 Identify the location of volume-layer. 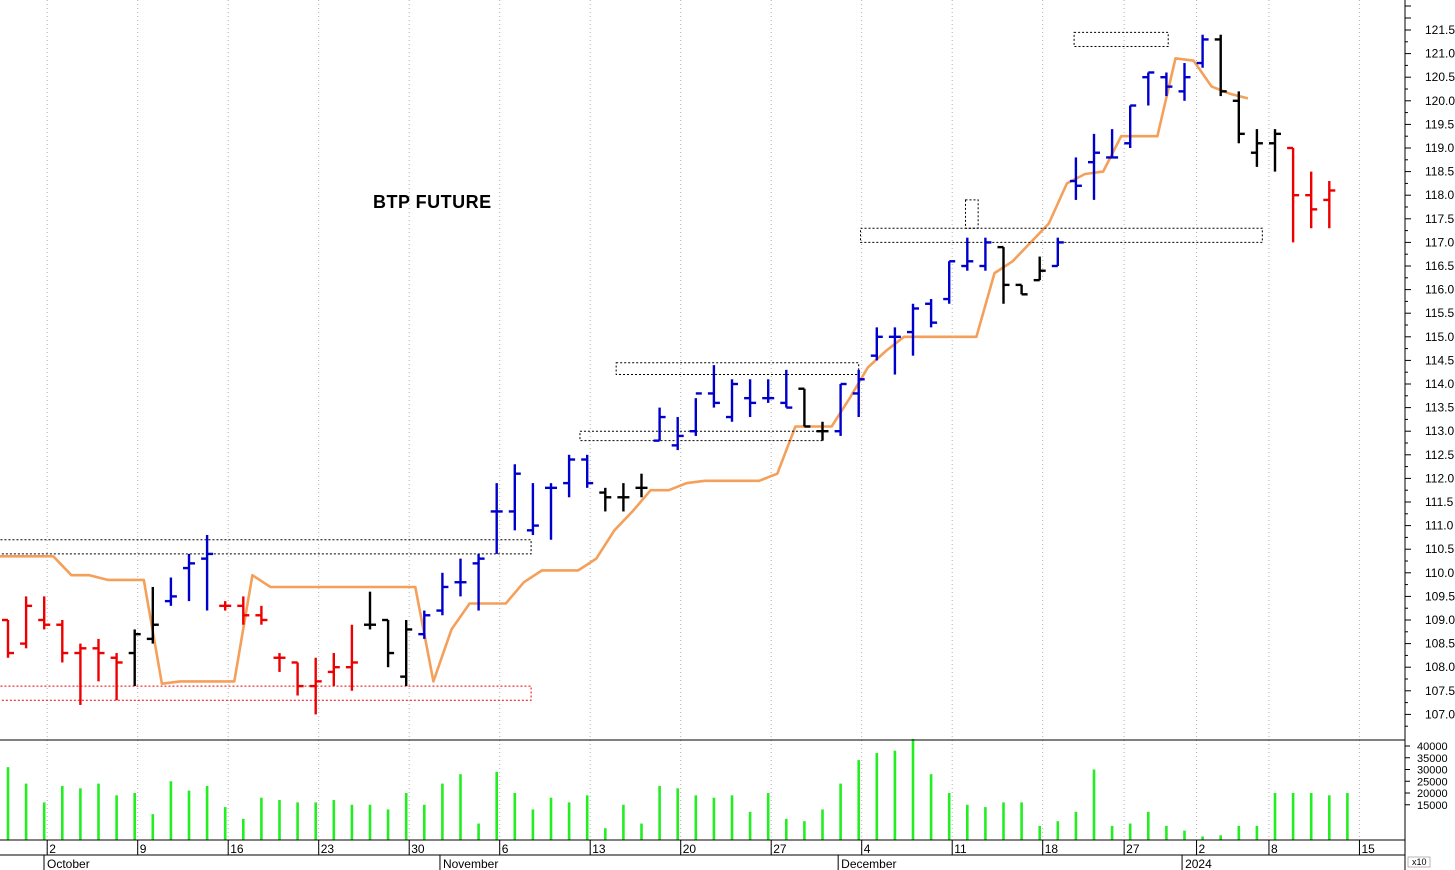
(677, 789).